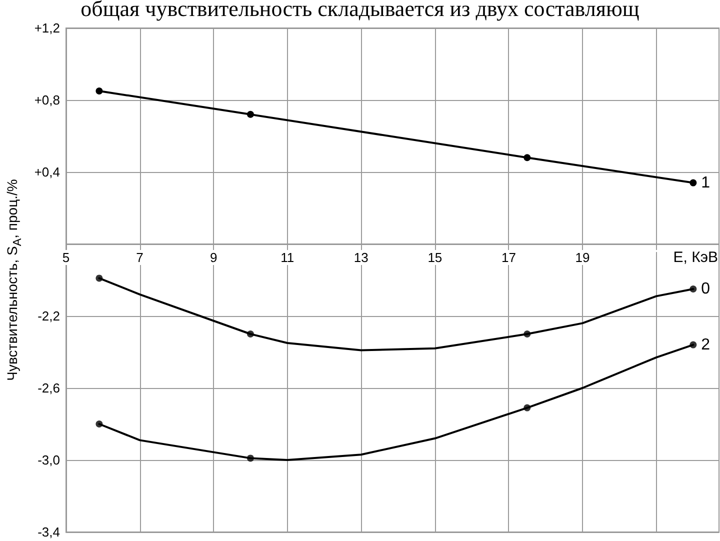 Image resolution: width=720 pixels, height=541 pixels. I want to click on y-tick-label: -3,0, so click(49, 460).